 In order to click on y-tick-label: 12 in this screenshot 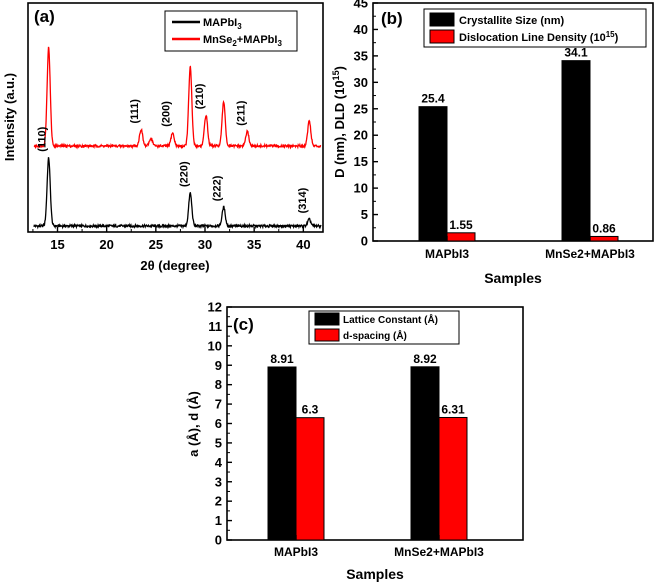, I will do `click(215, 307)`.